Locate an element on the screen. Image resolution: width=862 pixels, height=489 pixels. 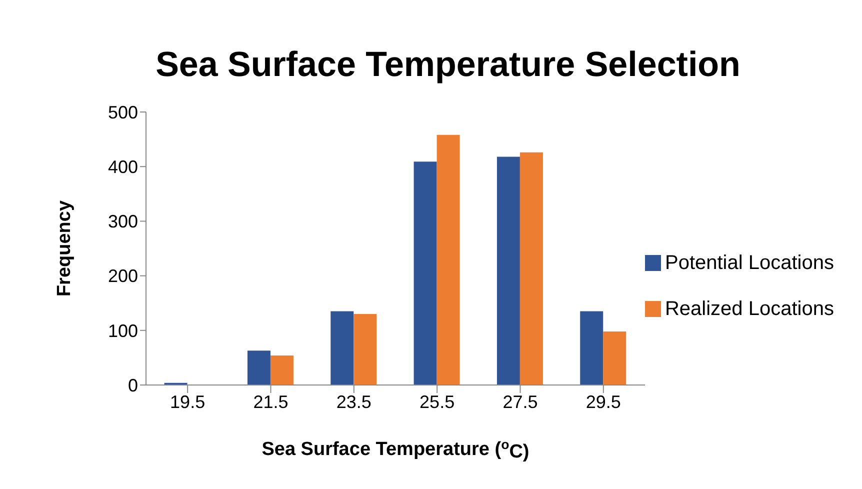
legend-label: Realized Locations is located at coordinates (749, 309).